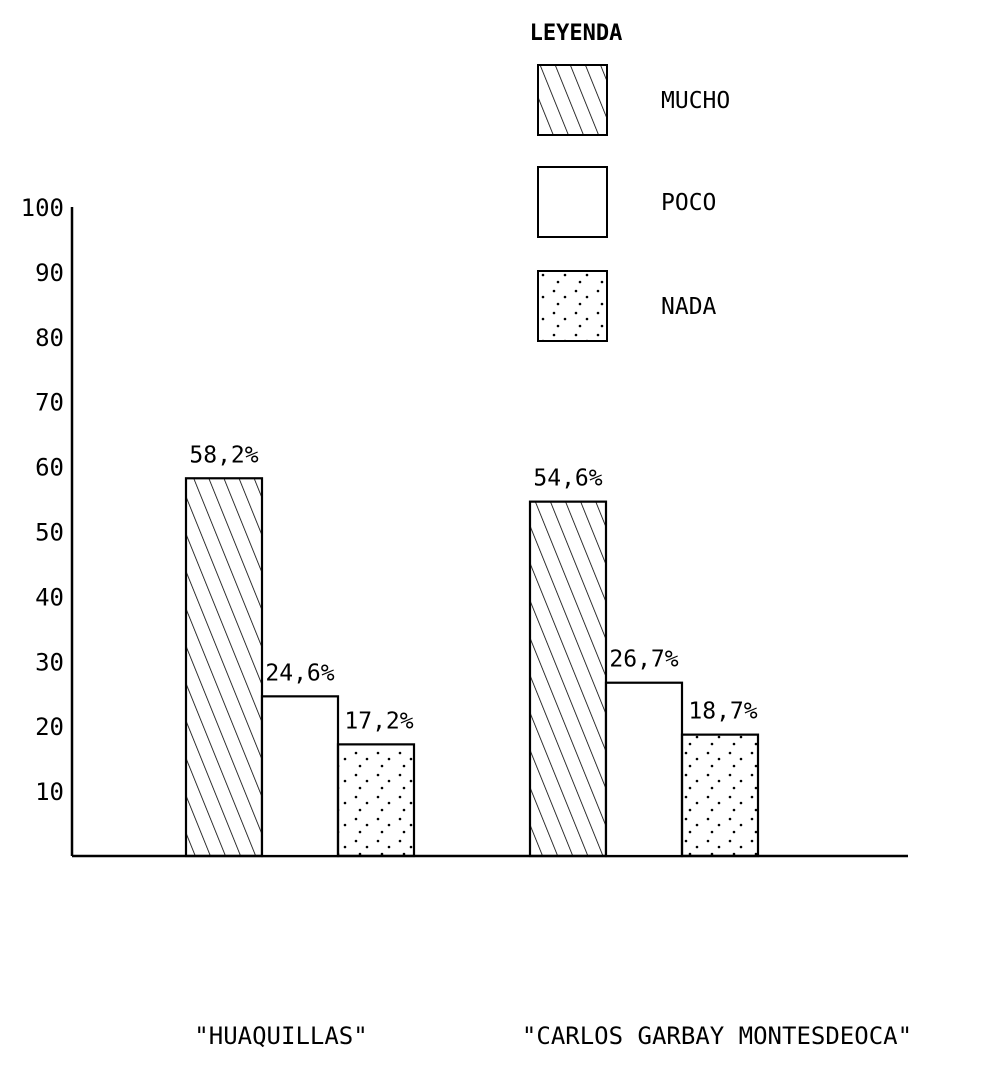  Describe the element at coordinates (630, 181) in the screenshot. I see `legend: LEYENDA MUCHO POCO NADA` at that location.